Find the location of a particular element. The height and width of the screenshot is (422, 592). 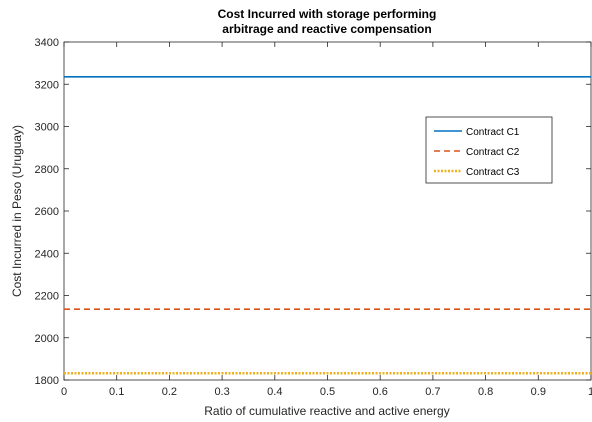

legend-box is located at coordinates (489, 150).